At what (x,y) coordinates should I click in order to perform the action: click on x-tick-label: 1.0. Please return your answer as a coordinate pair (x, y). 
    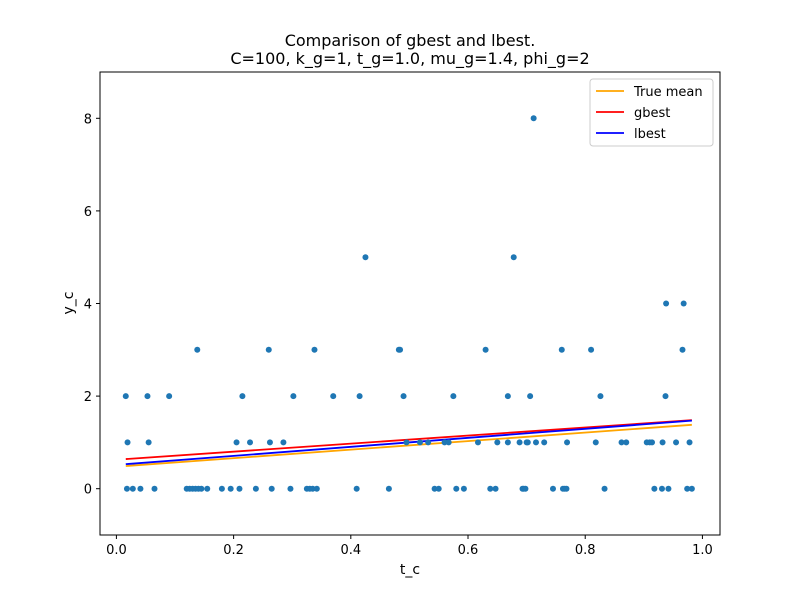
    Looking at the image, I should click on (702, 550).